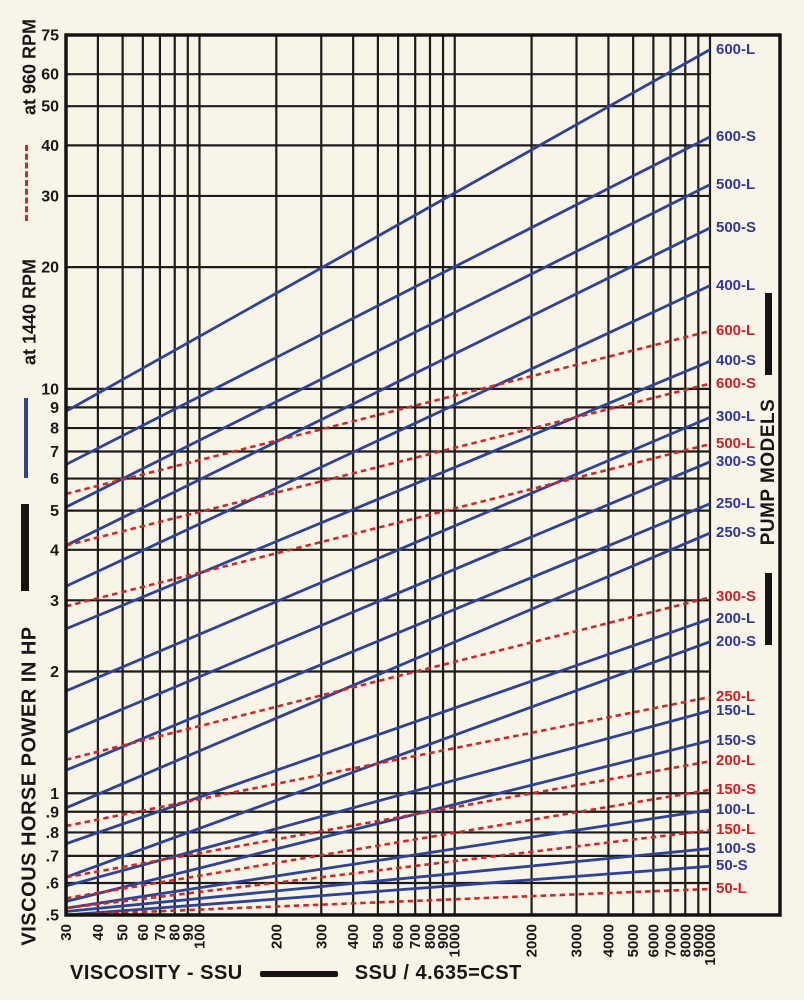 This screenshot has width=804, height=1000. What do you see at coordinates (736, 618) in the screenshot?
I see `pump-model-label-200-L-1440rpm: 200-L` at bounding box center [736, 618].